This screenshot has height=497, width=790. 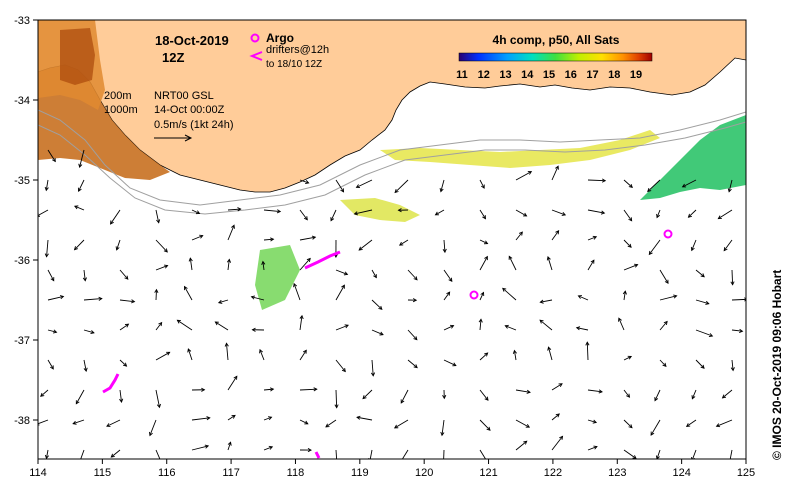 What do you see at coordinates (38, 473) in the screenshot?
I see `x-tick-label: 114` at bounding box center [38, 473].